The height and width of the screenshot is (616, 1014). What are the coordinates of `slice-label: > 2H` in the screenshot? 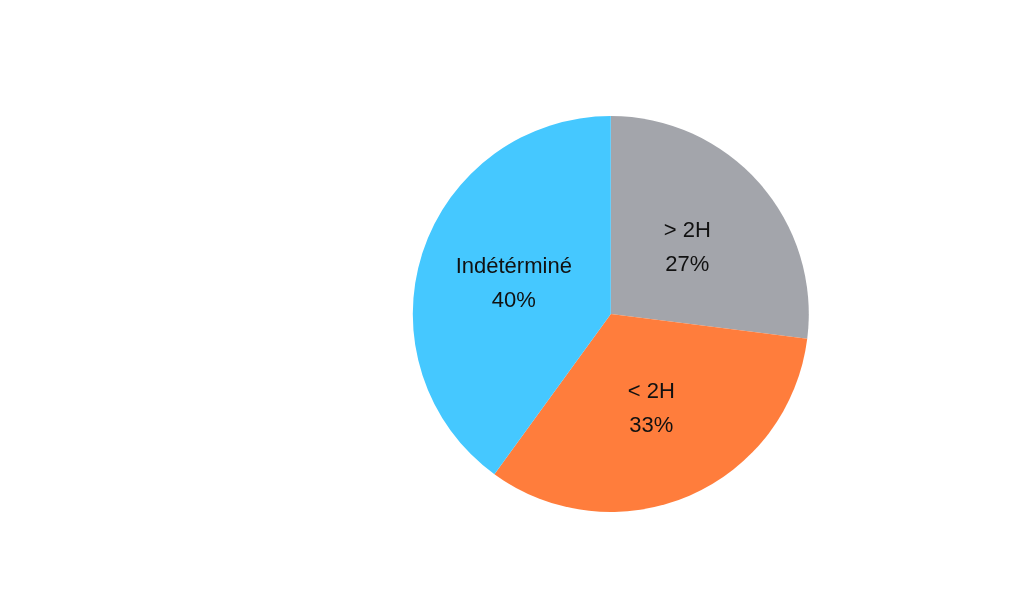 It's located at (687, 230).